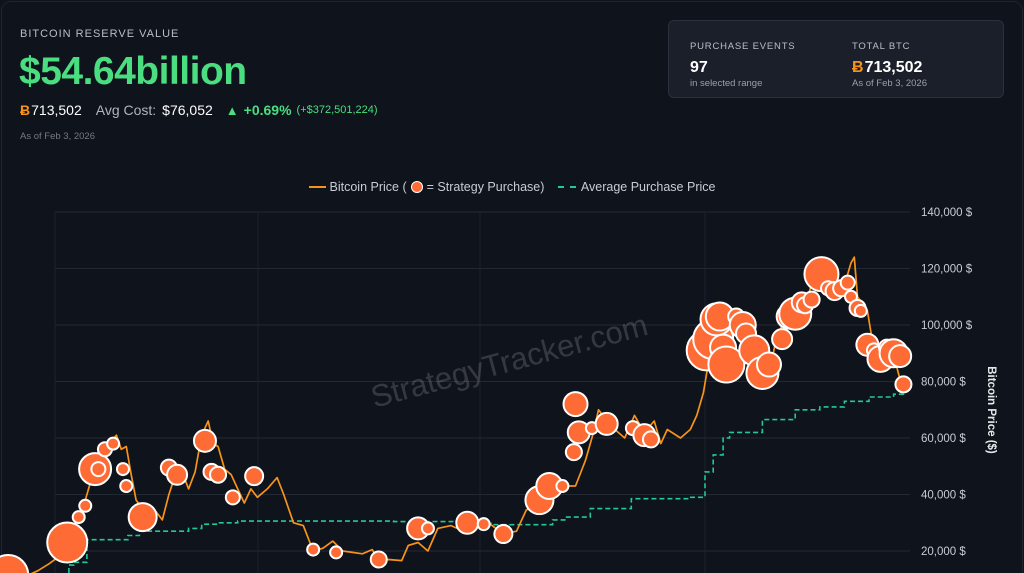 Image resolution: width=1024 pixels, height=573 pixels. What do you see at coordinates (368, 187) in the screenshot?
I see `legend-price-label: Bitcoin Price (` at bounding box center [368, 187].